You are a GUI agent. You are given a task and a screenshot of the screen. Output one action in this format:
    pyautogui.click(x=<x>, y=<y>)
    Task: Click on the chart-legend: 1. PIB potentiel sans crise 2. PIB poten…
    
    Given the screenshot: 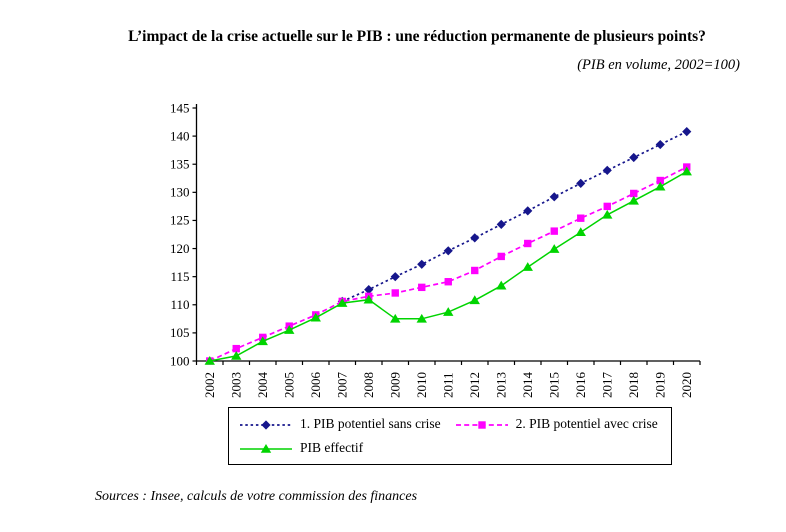 What is the action you would take?
    pyautogui.click(x=450, y=436)
    